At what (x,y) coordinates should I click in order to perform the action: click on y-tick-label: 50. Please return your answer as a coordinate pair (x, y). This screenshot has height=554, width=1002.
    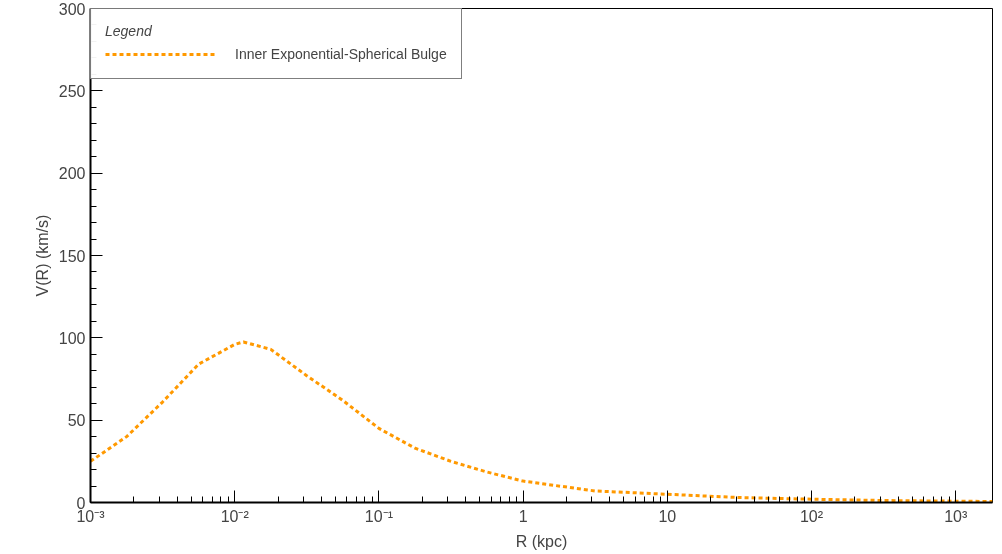
    Looking at the image, I should click on (76, 421).